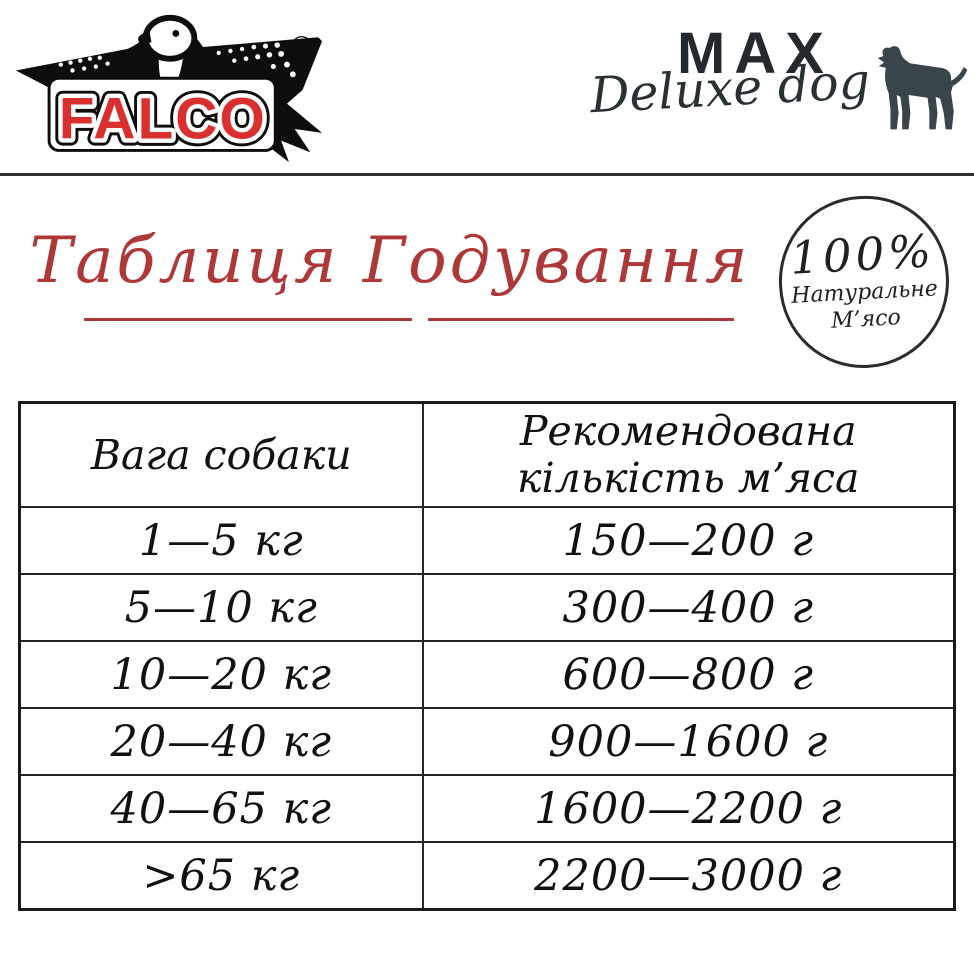 The width and height of the screenshot is (974, 974). I want to click on table-row: >65 кг 2200—3000 г, so click(487, 876).